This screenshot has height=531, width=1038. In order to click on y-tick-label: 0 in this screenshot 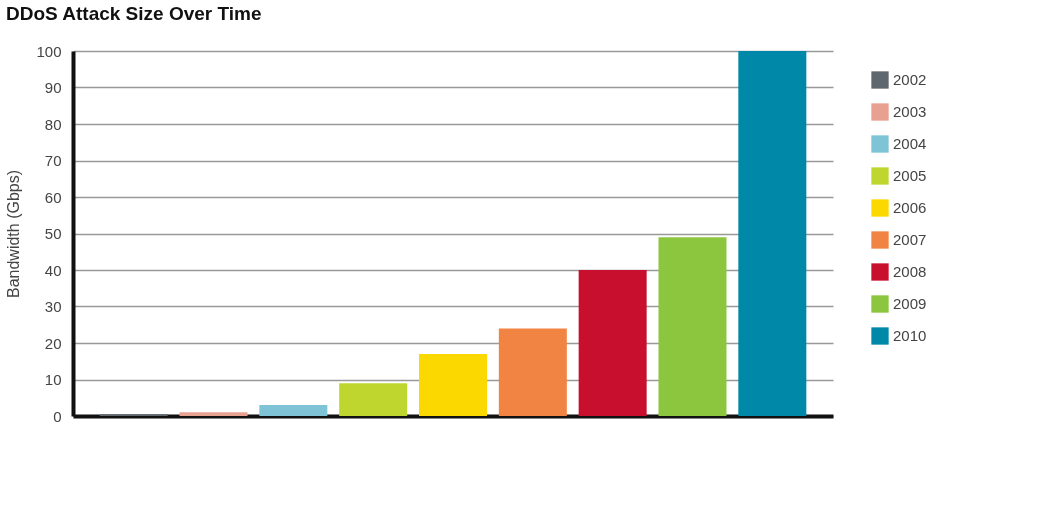, I will do `click(57, 416)`.